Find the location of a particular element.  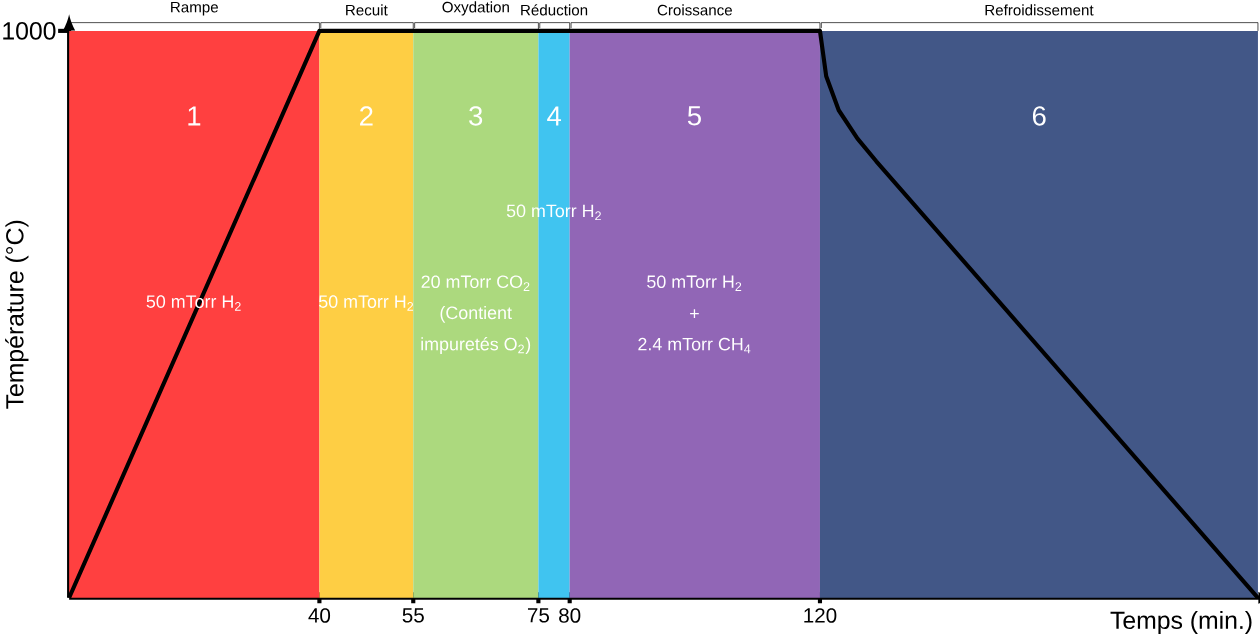

band-label: Refroidissement is located at coordinates (1039, 10).